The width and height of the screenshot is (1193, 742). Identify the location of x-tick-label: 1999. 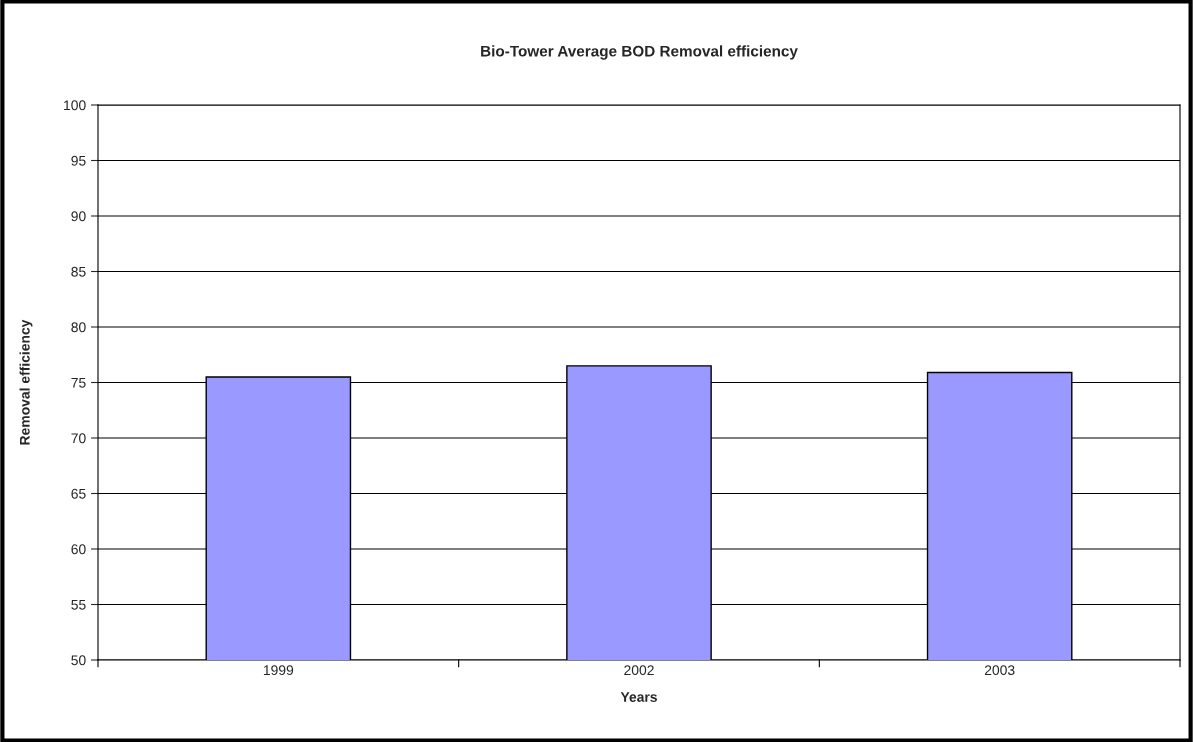
(278, 670).